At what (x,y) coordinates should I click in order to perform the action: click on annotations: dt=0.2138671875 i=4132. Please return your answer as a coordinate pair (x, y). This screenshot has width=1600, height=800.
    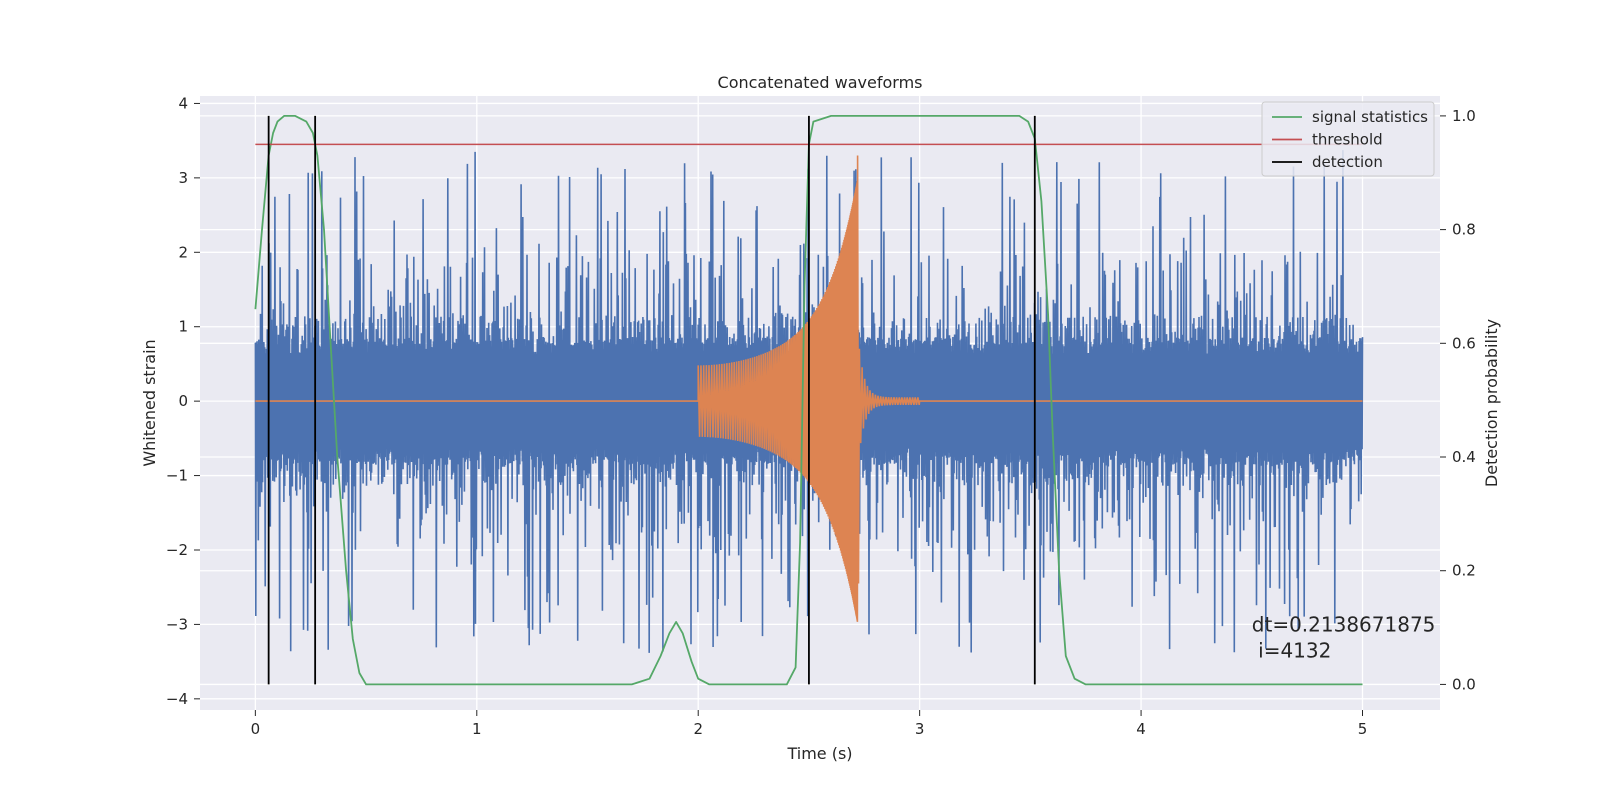
    Looking at the image, I should click on (1344, 637).